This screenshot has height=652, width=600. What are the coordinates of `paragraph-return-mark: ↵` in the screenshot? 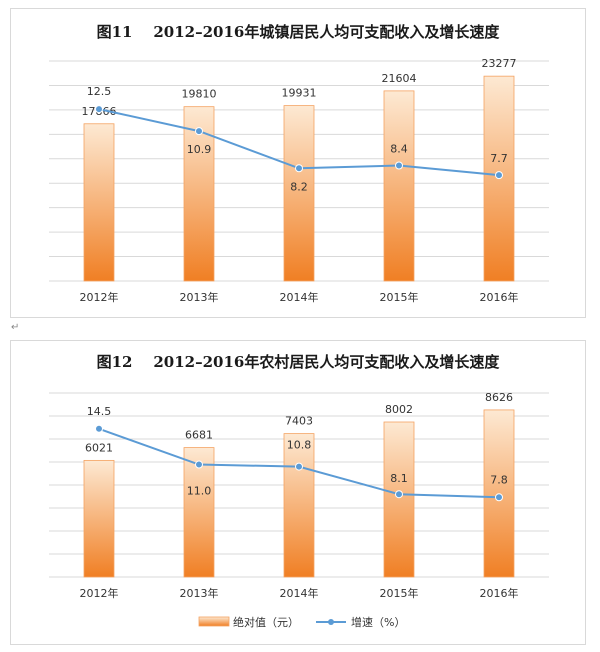 It's located at (15, 327).